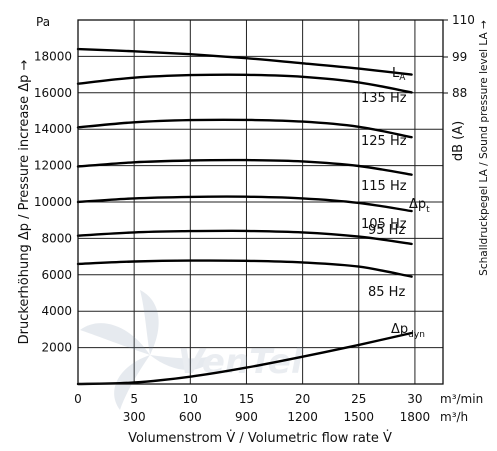  What do you see at coordinates (463, 20) in the screenshot?
I see `y2-tick-110: 110` at bounding box center [463, 20].